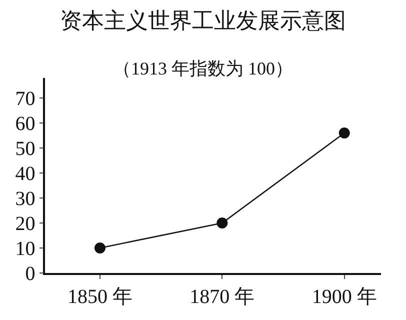 The image size is (406, 320). Describe the element at coordinates (203, 68) in the screenshot. I see `chart-subtitle: （1913 年指数为 100）` at that location.